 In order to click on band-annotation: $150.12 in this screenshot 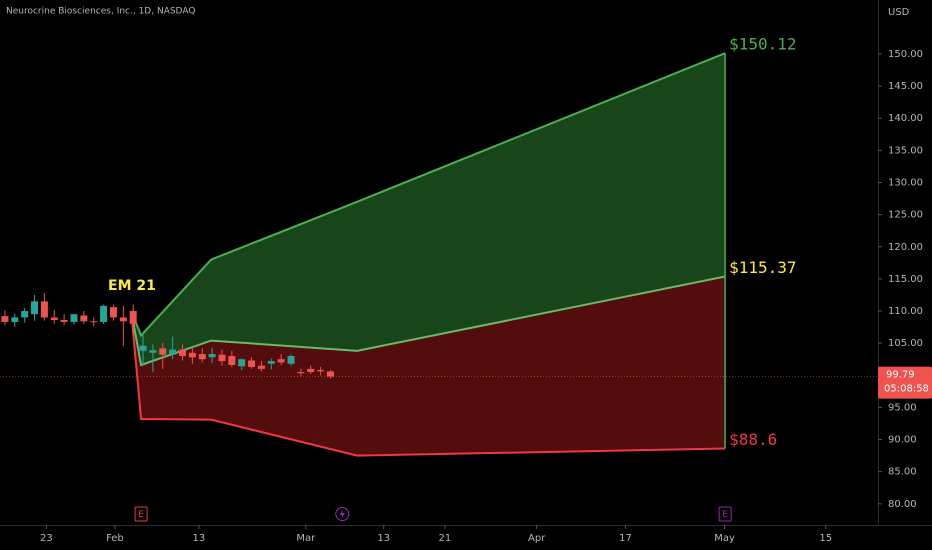, I will do `click(762, 44)`.